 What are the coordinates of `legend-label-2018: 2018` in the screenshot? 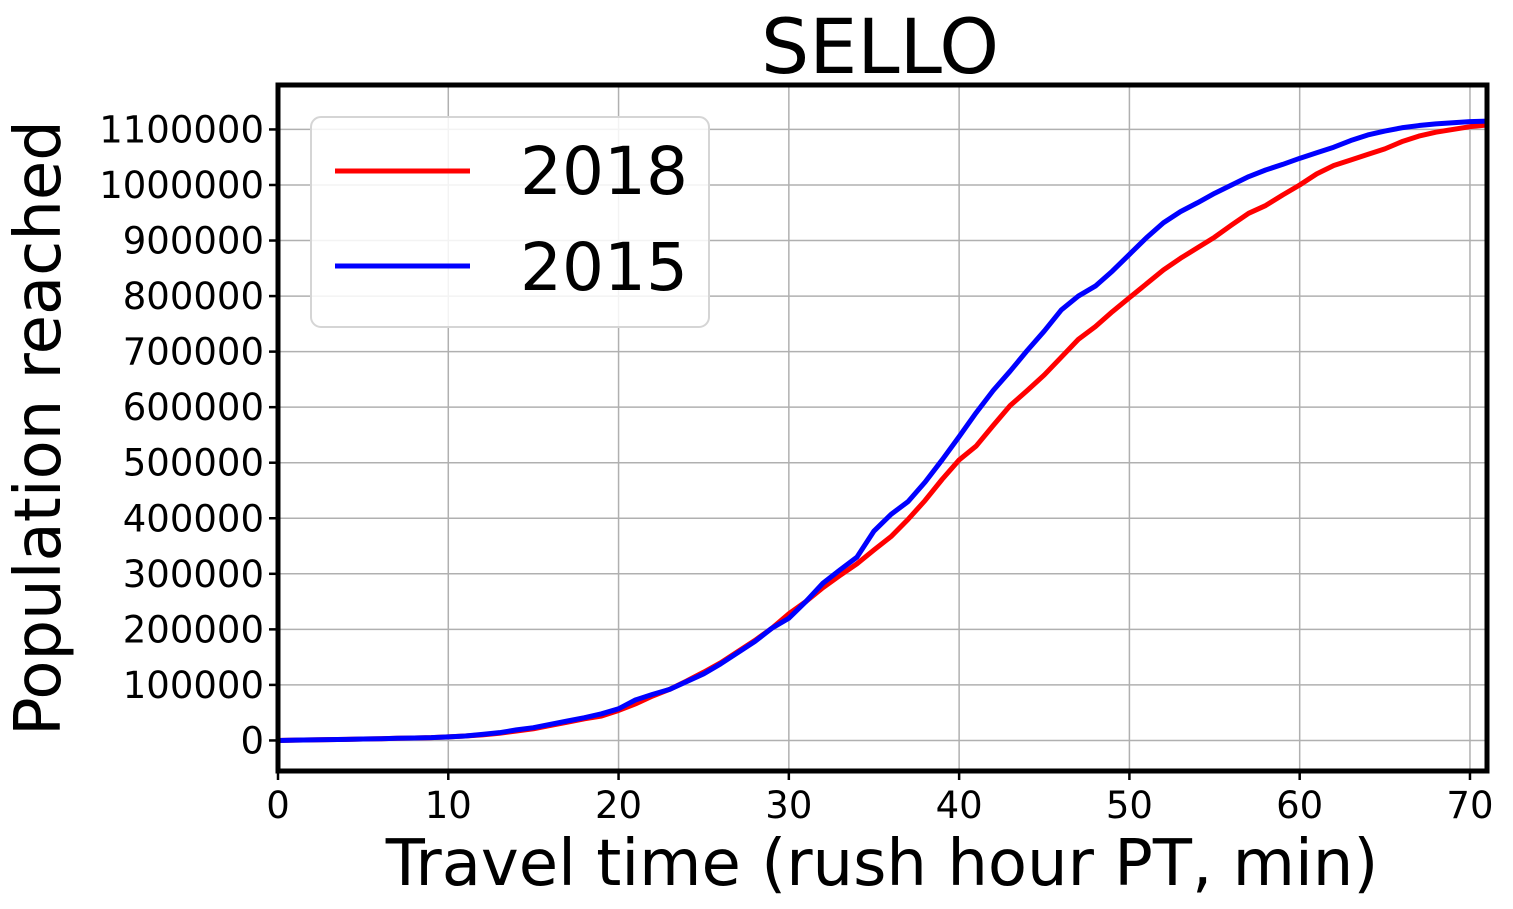 It's located at (604, 171).